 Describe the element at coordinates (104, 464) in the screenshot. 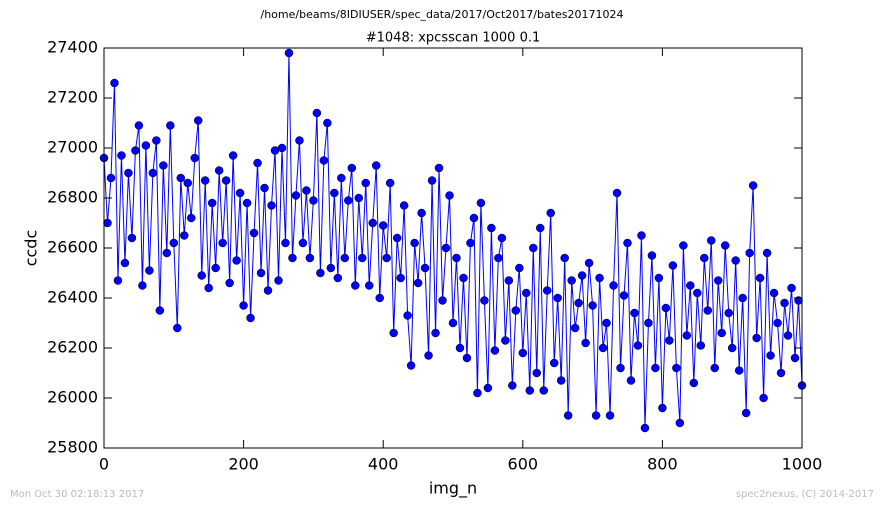

I see `x-tick-label: 0` at that location.